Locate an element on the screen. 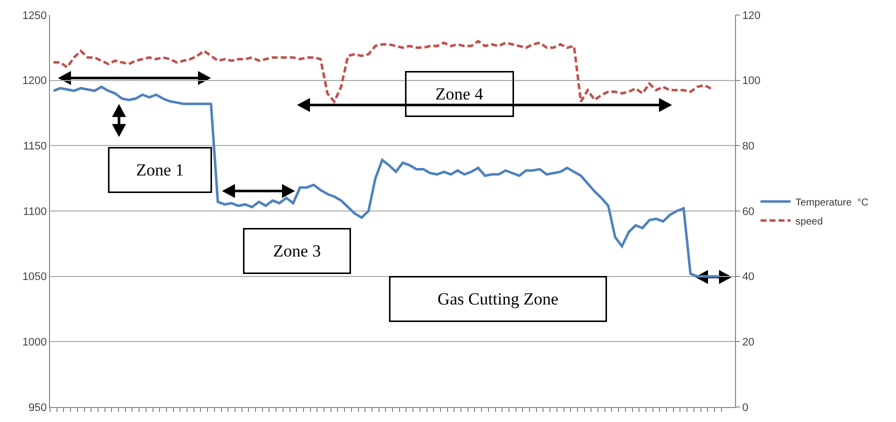 The width and height of the screenshot is (896, 422). y-tick-label: 1050 is located at coordinates (34, 277).